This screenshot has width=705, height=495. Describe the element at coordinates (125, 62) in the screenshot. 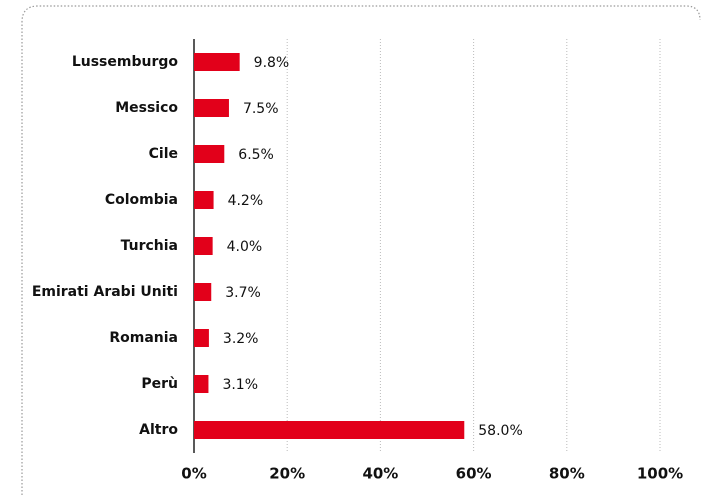

I see `y-tick-label: Lussemburgo` at that location.